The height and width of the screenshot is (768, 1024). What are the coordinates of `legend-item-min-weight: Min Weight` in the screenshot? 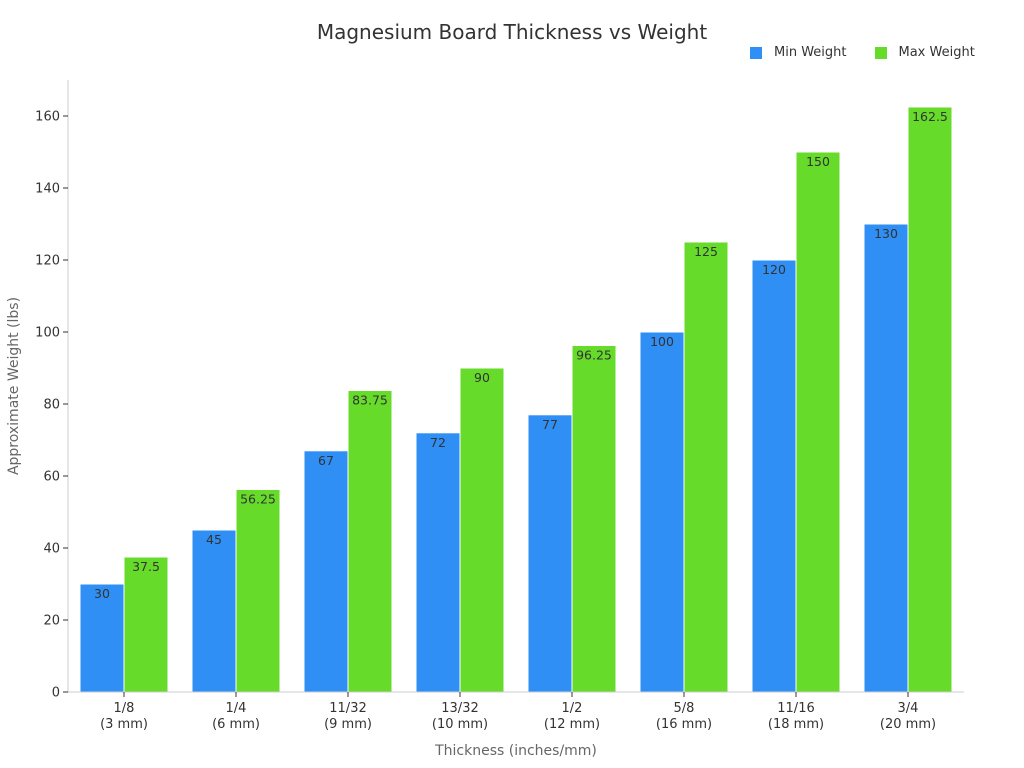 It's located at (798, 52).